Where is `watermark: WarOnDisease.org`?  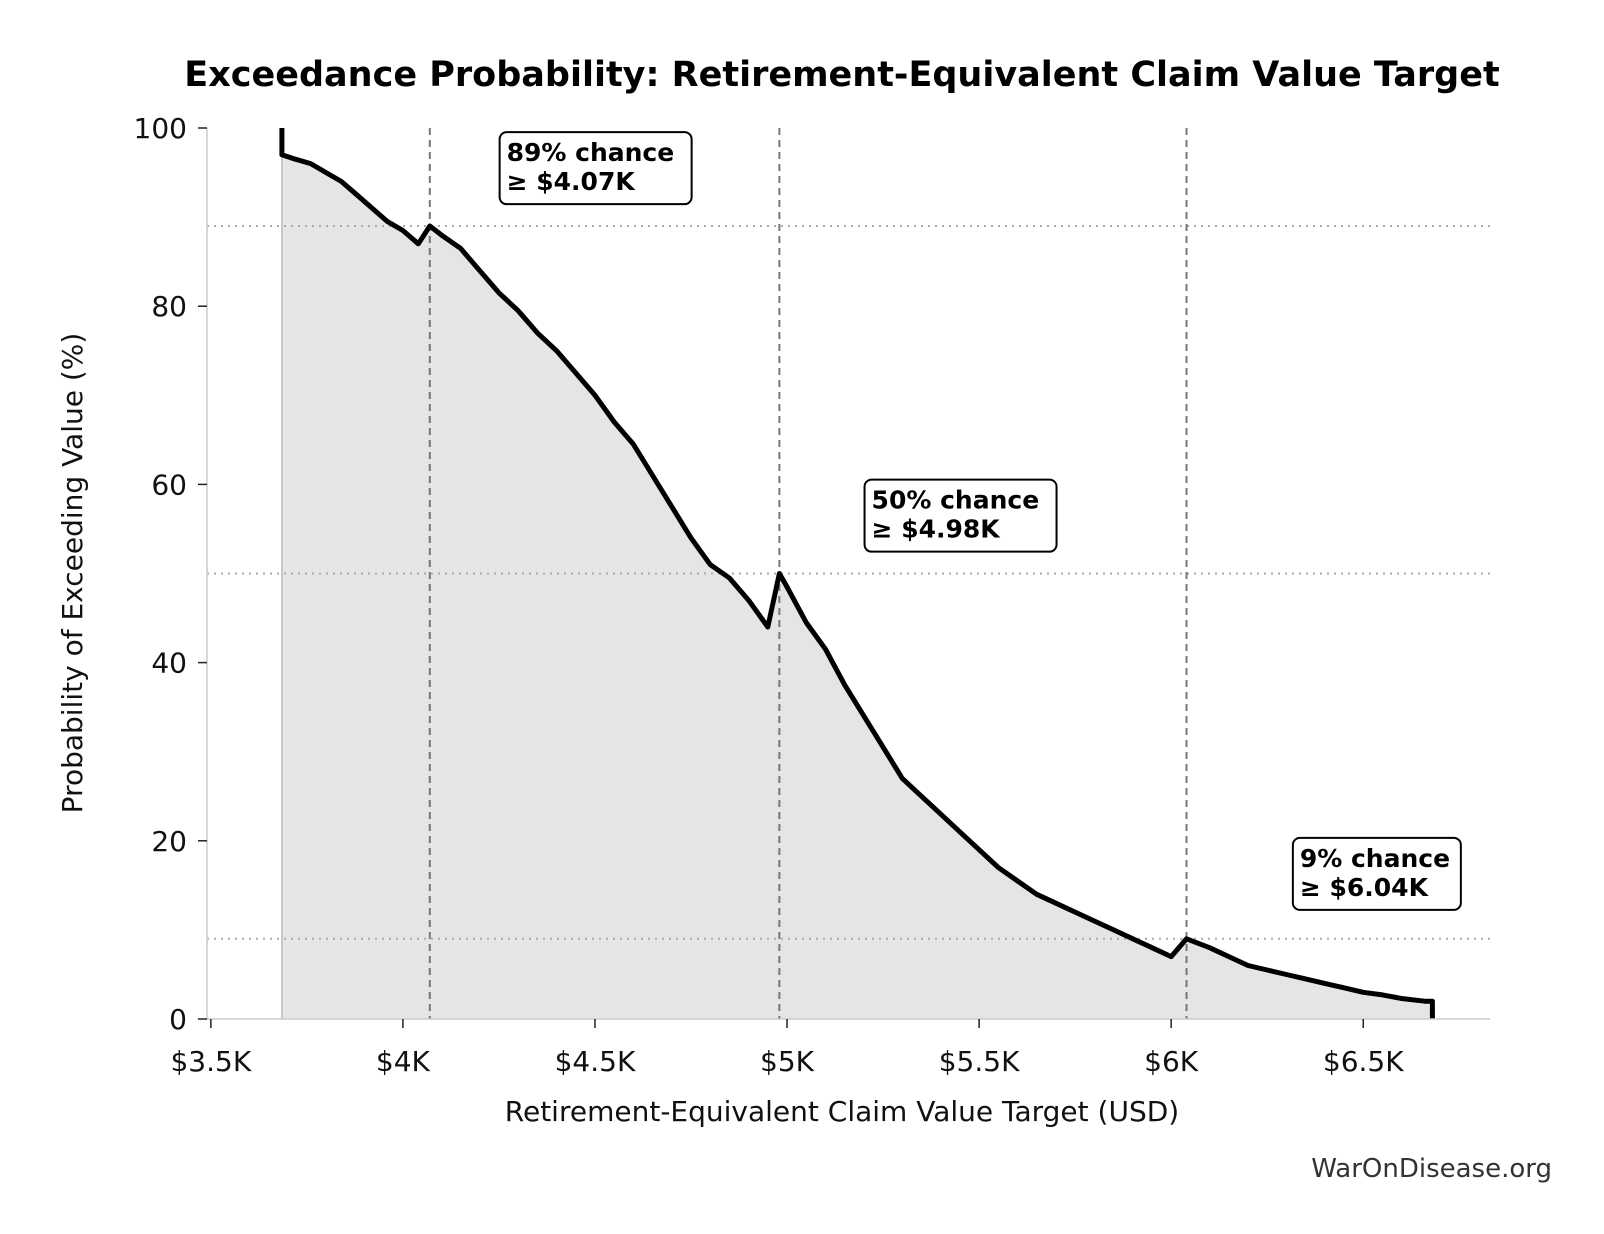 watermark: WarOnDisease.org is located at coordinates (1431, 1169).